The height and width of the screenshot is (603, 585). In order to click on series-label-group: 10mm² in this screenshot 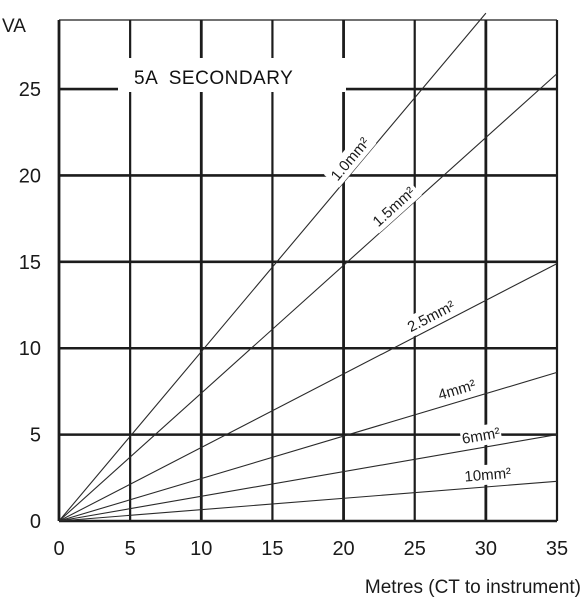, I will do `click(487, 474)`.